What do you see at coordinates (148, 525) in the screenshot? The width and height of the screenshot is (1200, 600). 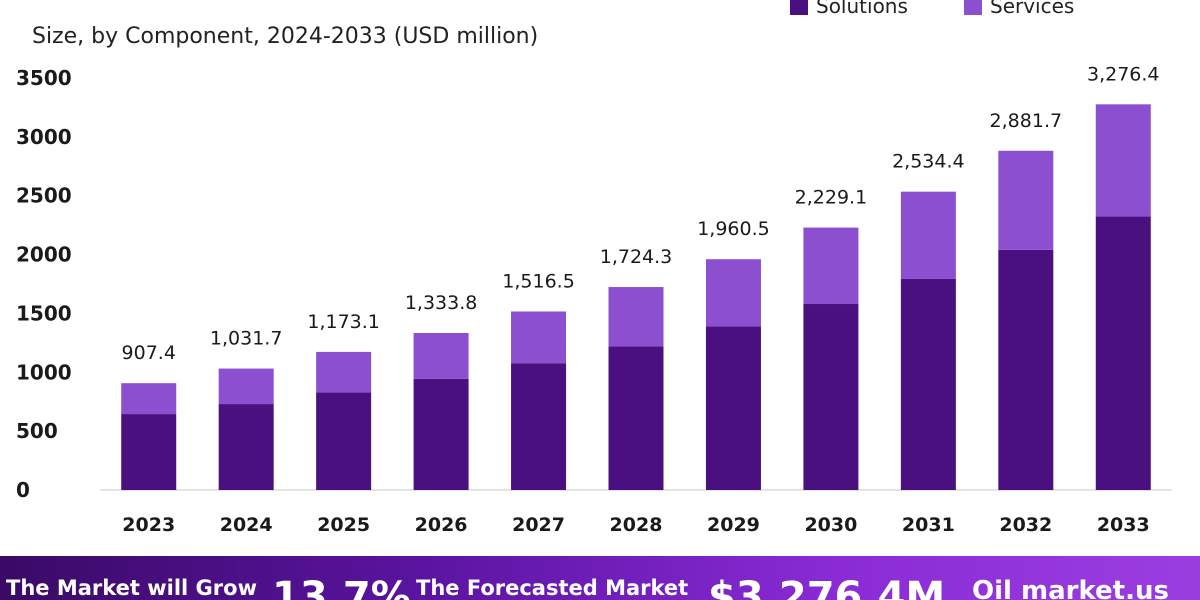 I see `x-tick-label: 2023` at bounding box center [148, 525].